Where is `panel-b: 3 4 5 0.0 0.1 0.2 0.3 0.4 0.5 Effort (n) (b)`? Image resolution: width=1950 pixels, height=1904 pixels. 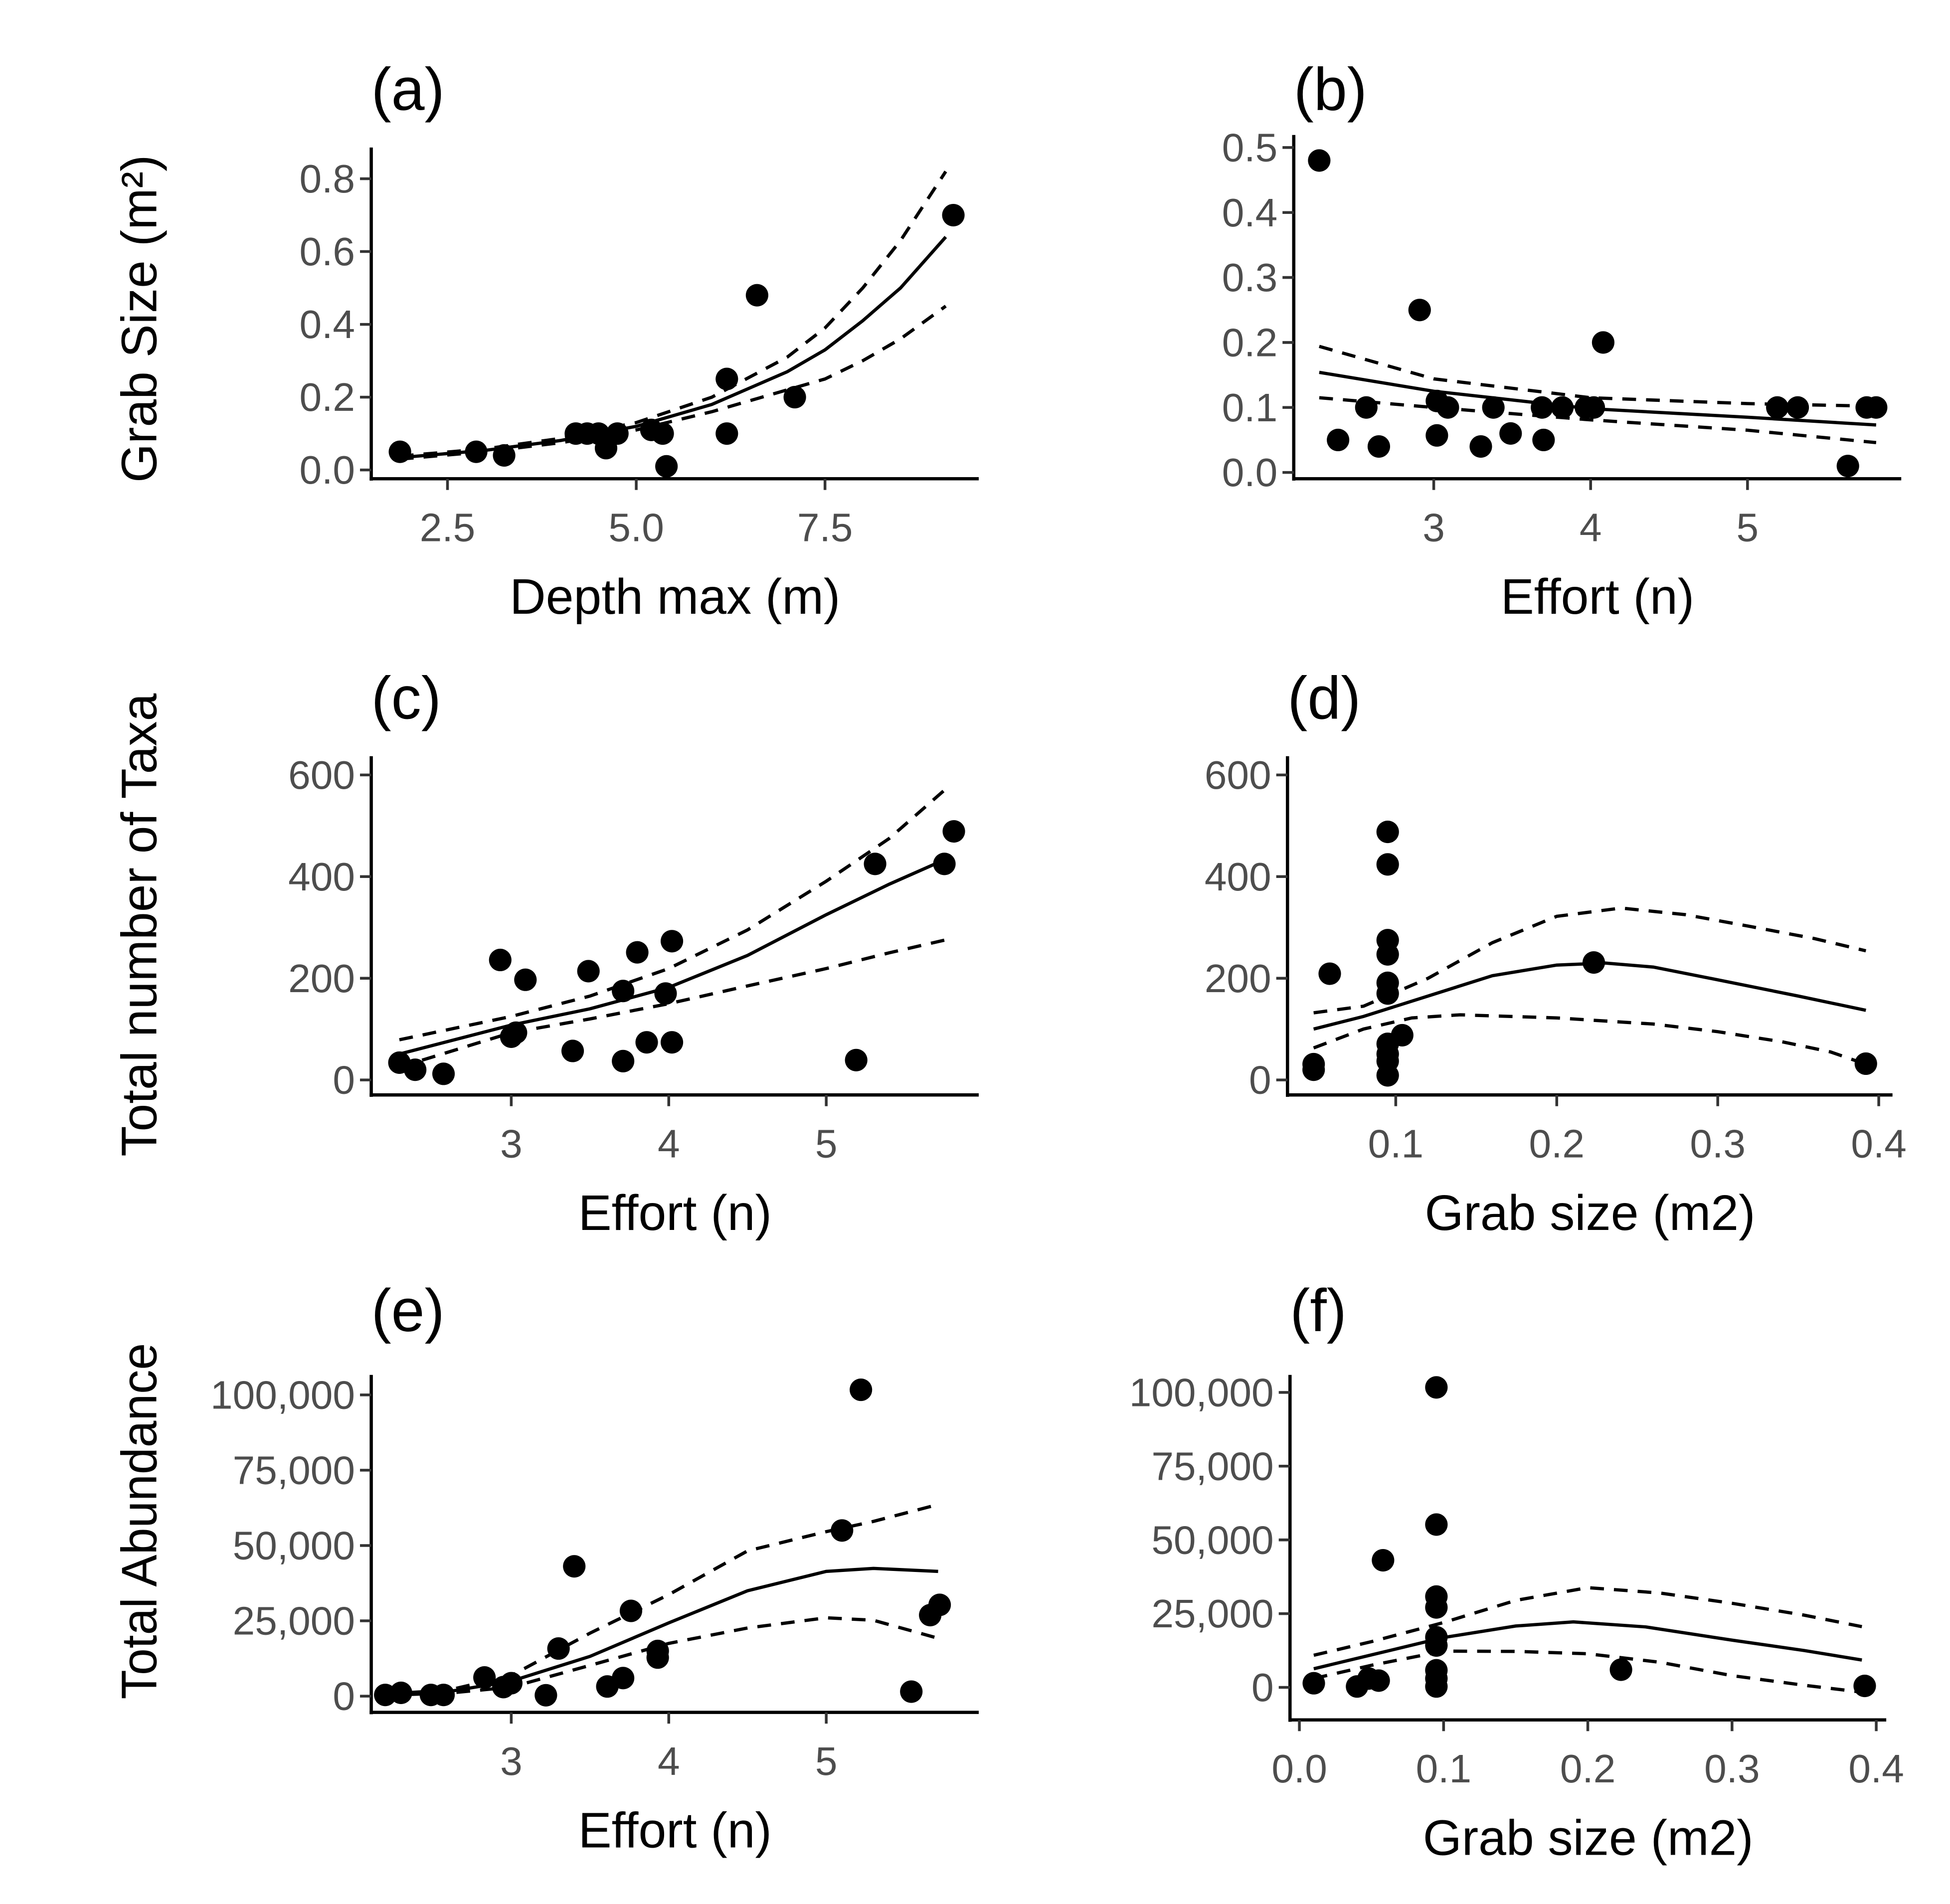
panel-b: 3 4 5 0.0 0.1 0.2 0.3 0.4 0.5 Effort (n) (b) is located at coordinates (1562, 341).